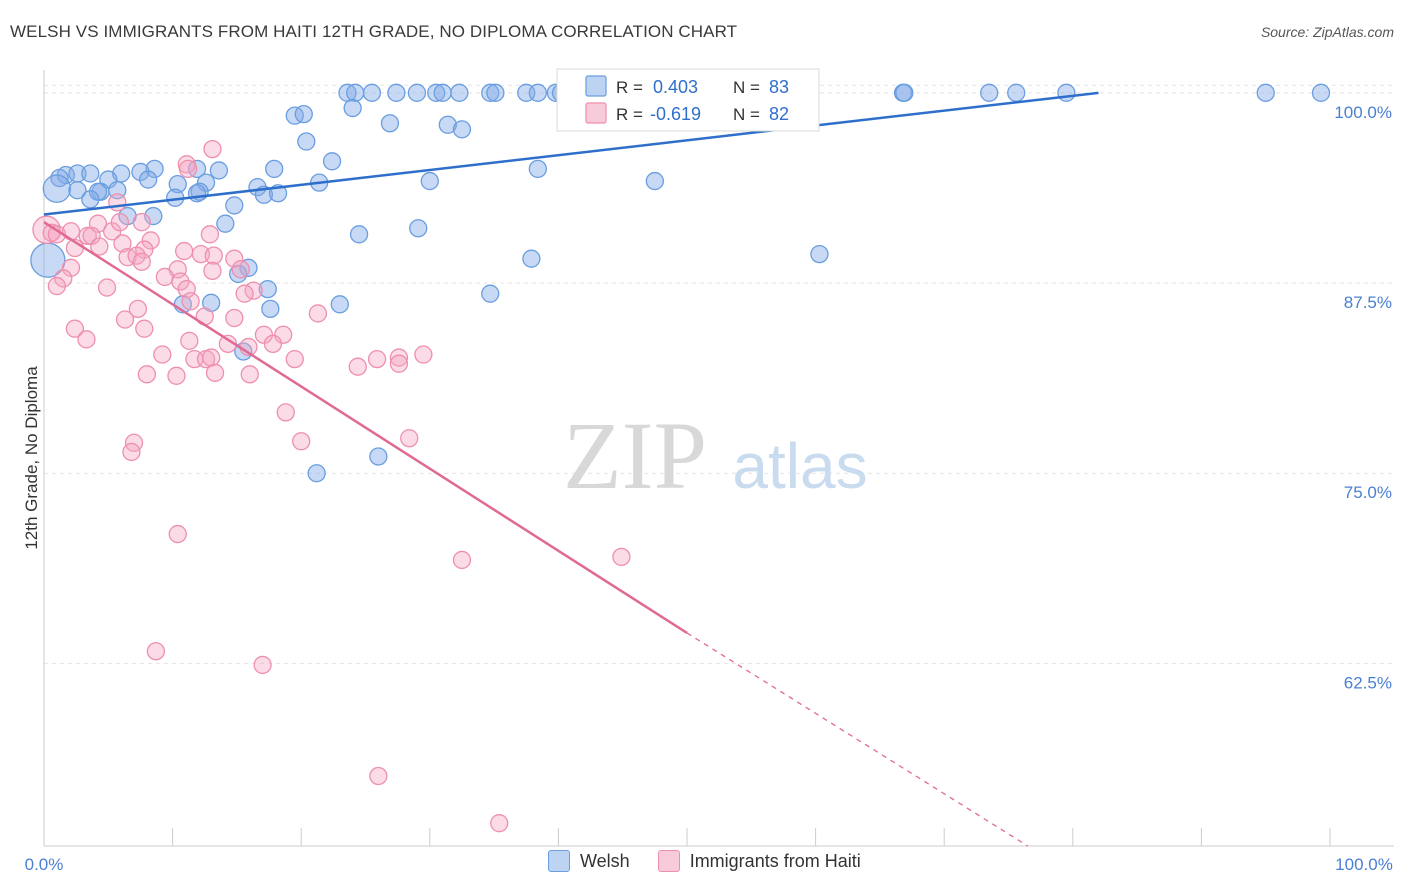 The width and height of the screenshot is (1406, 892). What do you see at coordinates (559, 861) in the screenshot?
I see `legend-swatch-welsh` at bounding box center [559, 861].